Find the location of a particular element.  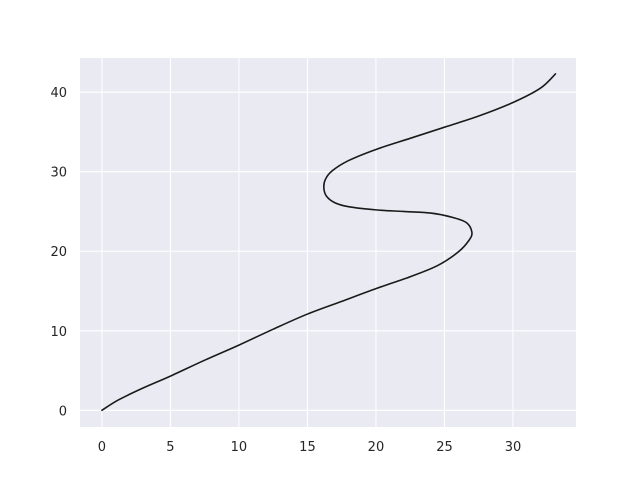

x-tick-label: 5 is located at coordinates (170, 447).